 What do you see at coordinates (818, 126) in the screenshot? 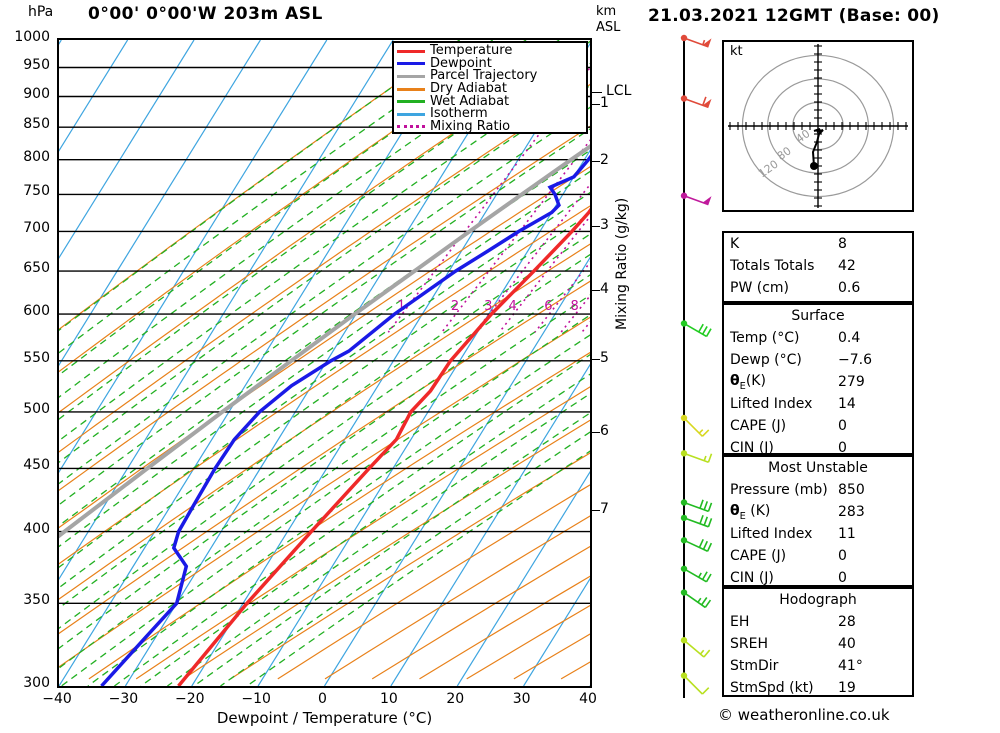
I see `hodograph-panel: 40 80 120` at bounding box center [818, 126].